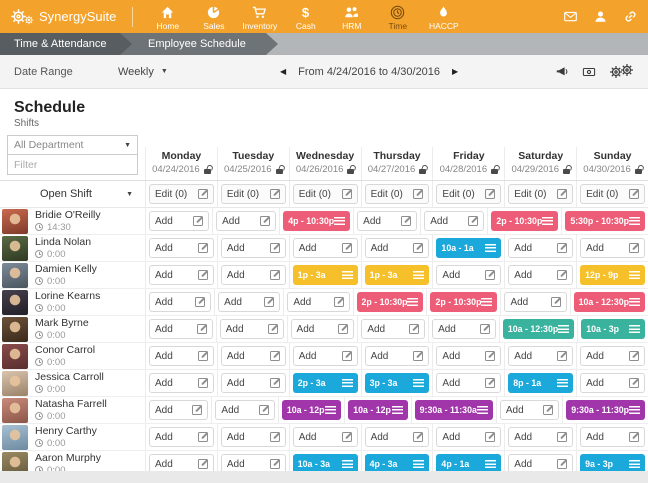  What do you see at coordinates (605, 410) in the screenshot?
I see `shift-chip: 9:30a - 11:30p` at bounding box center [605, 410].